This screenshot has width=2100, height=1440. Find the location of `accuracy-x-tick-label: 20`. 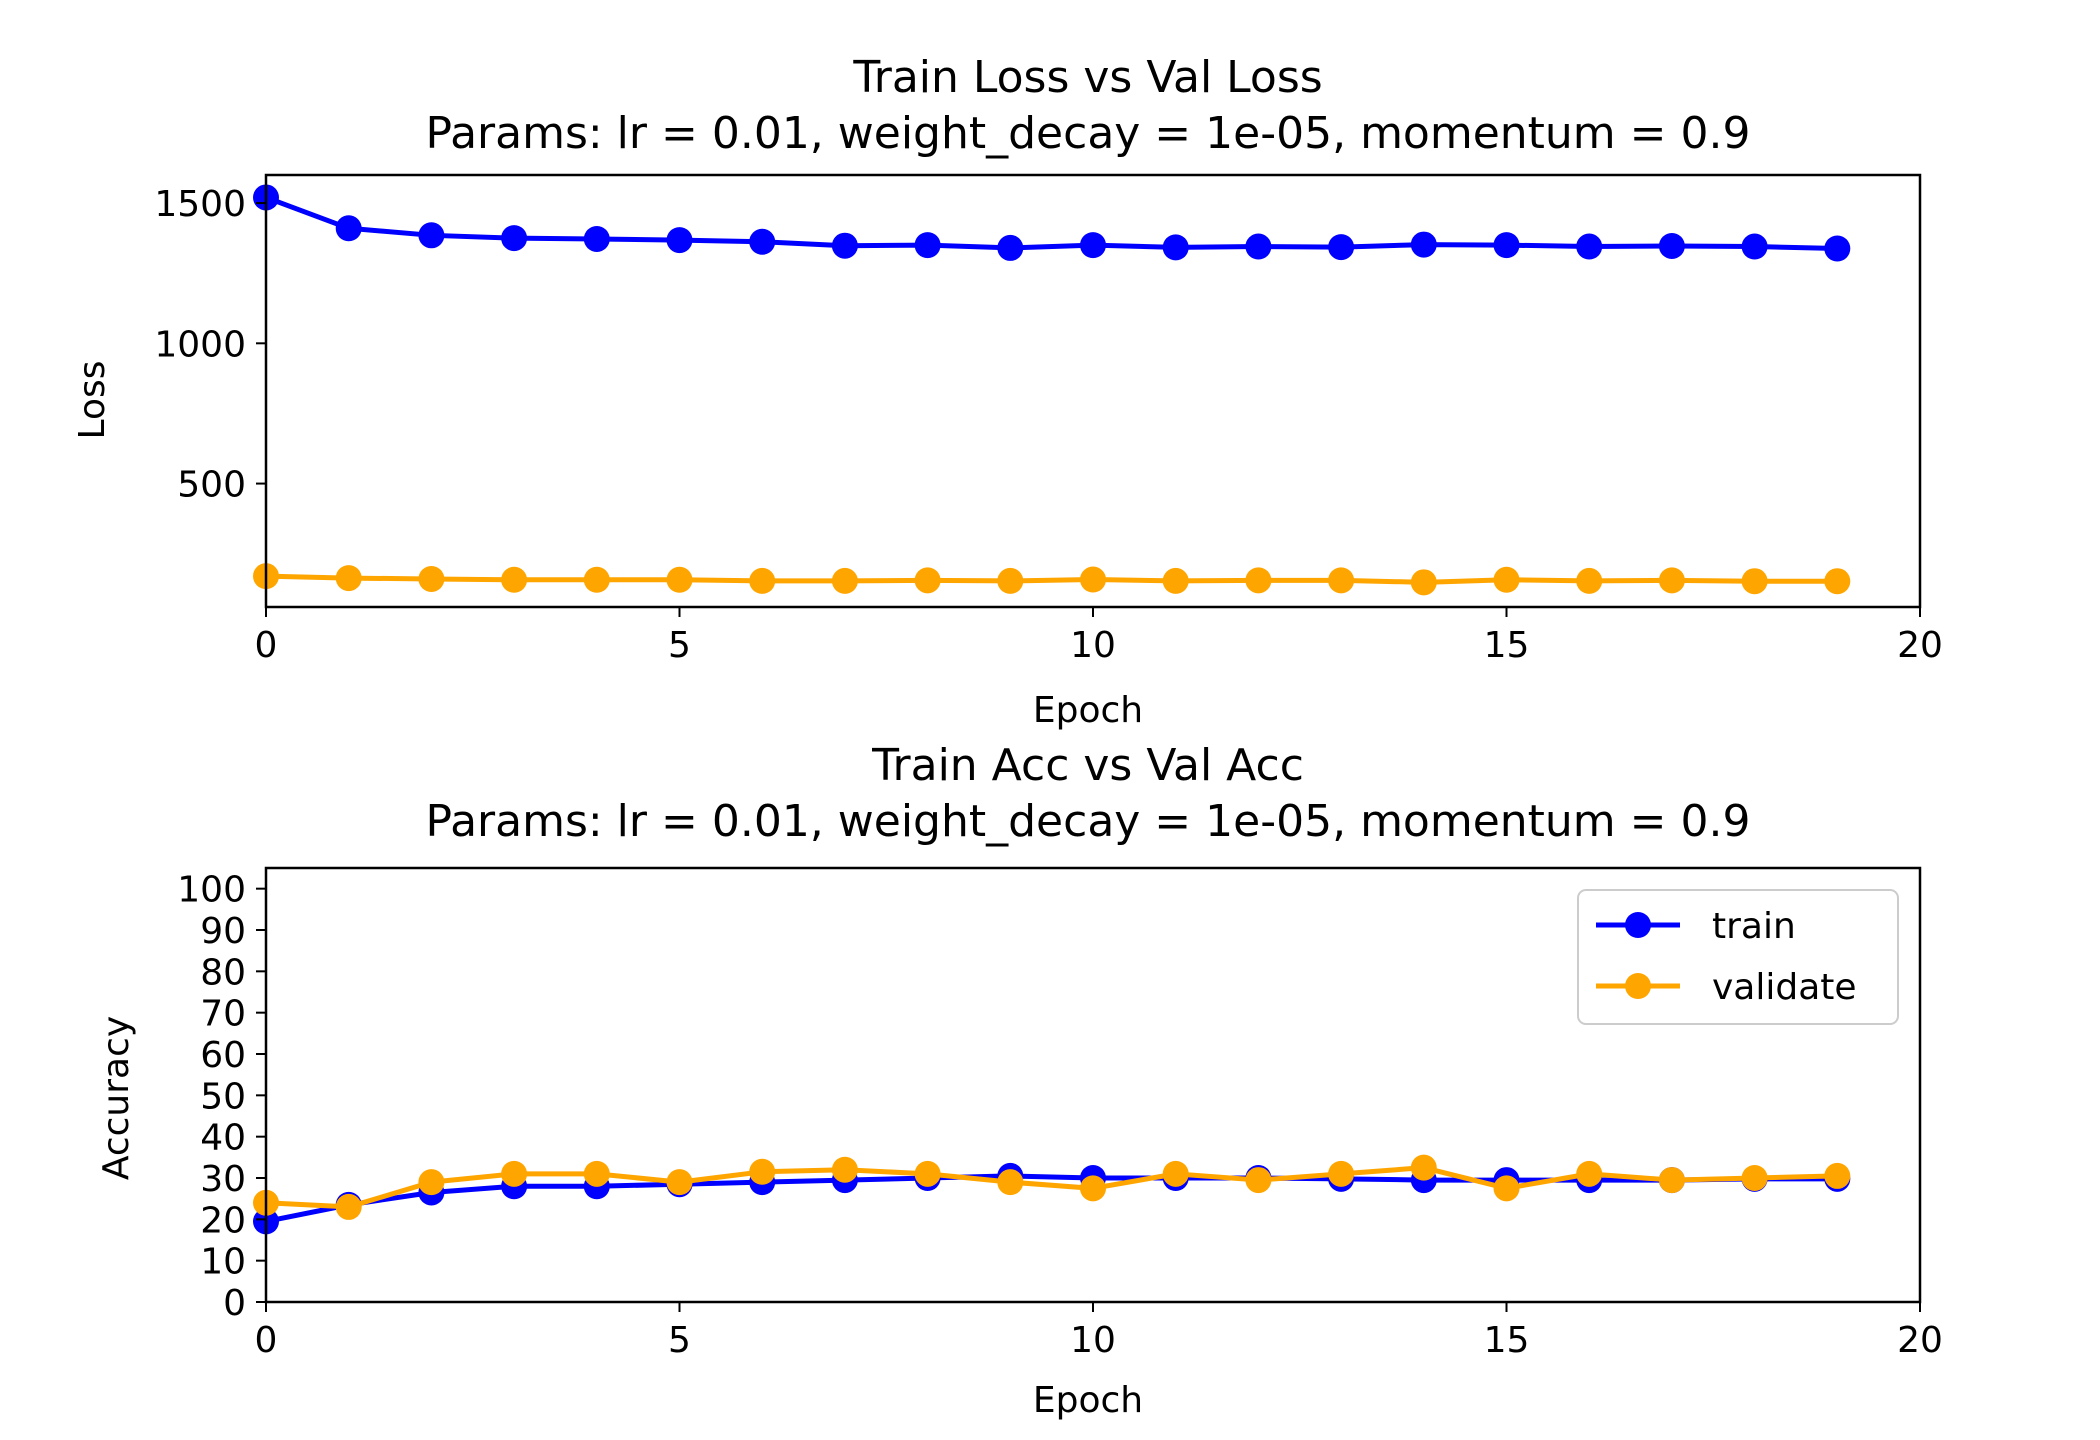

accuracy-x-tick-label: 20 is located at coordinates (1920, 1340).